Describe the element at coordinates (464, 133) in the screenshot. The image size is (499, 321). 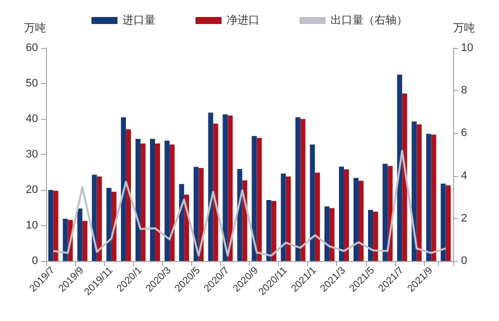
I see `y2-tick-label: 6` at that location.